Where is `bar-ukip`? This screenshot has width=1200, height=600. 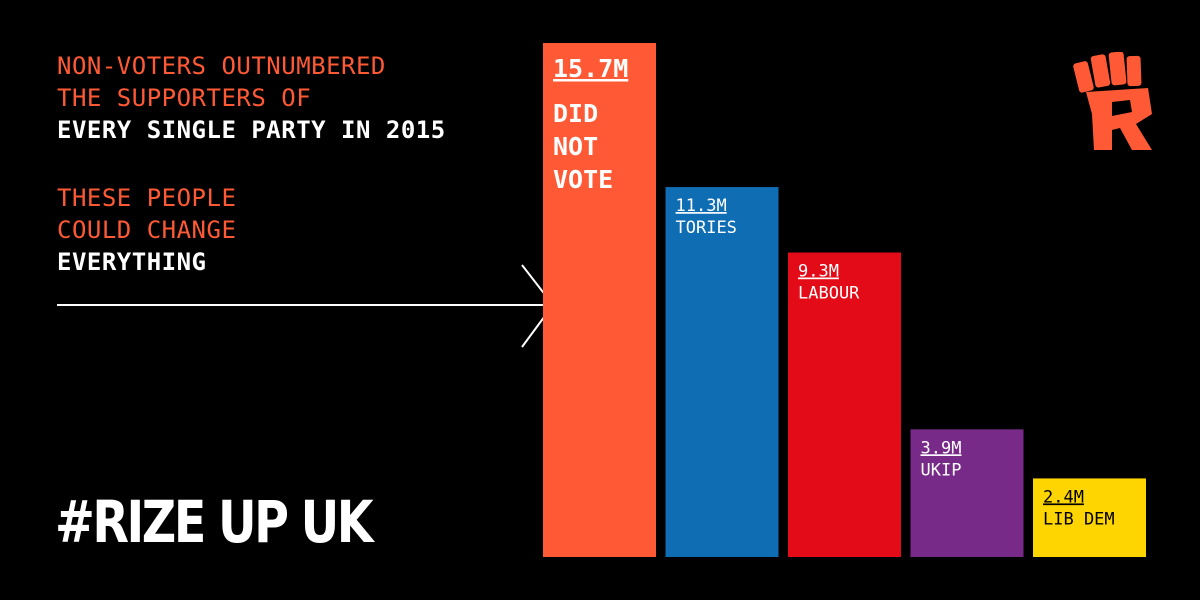 bar-ukip is located at coordinates (967, 493).